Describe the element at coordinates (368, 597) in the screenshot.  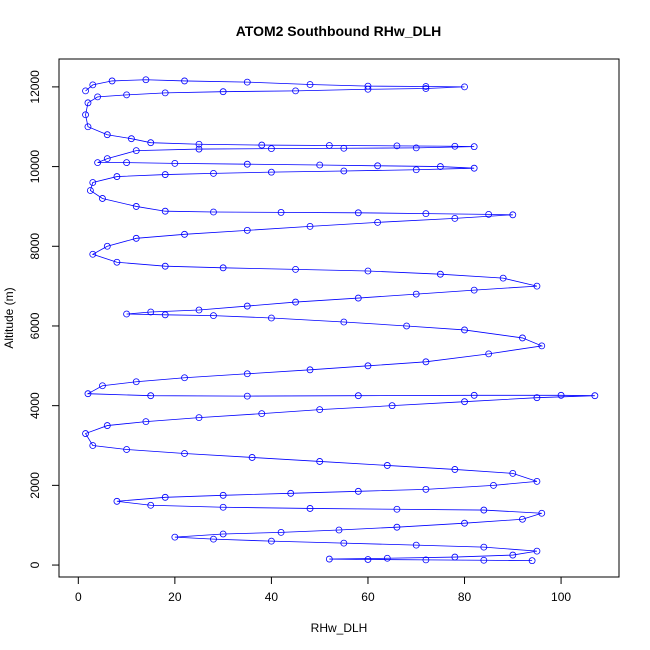
I see `x-tick-label: 60` at that location.